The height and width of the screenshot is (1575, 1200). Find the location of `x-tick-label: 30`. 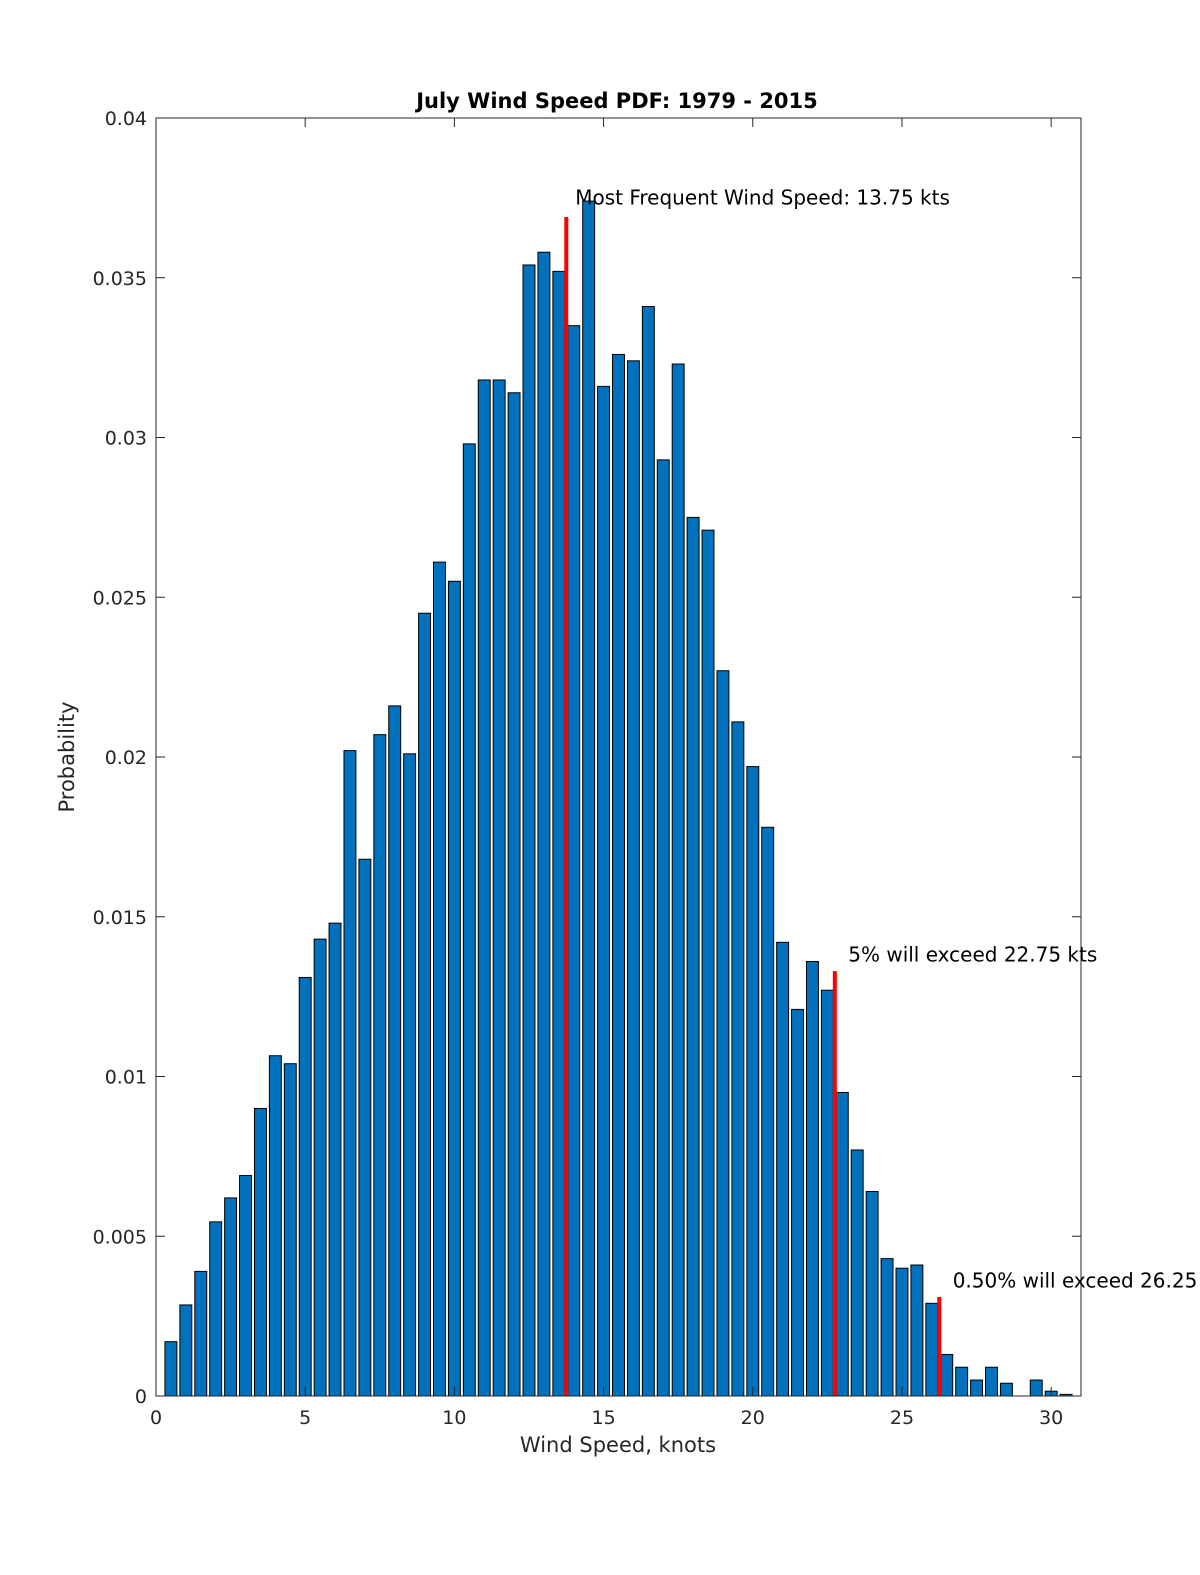

x-tick-label: 30 is located at coordinates (1051, 1418).